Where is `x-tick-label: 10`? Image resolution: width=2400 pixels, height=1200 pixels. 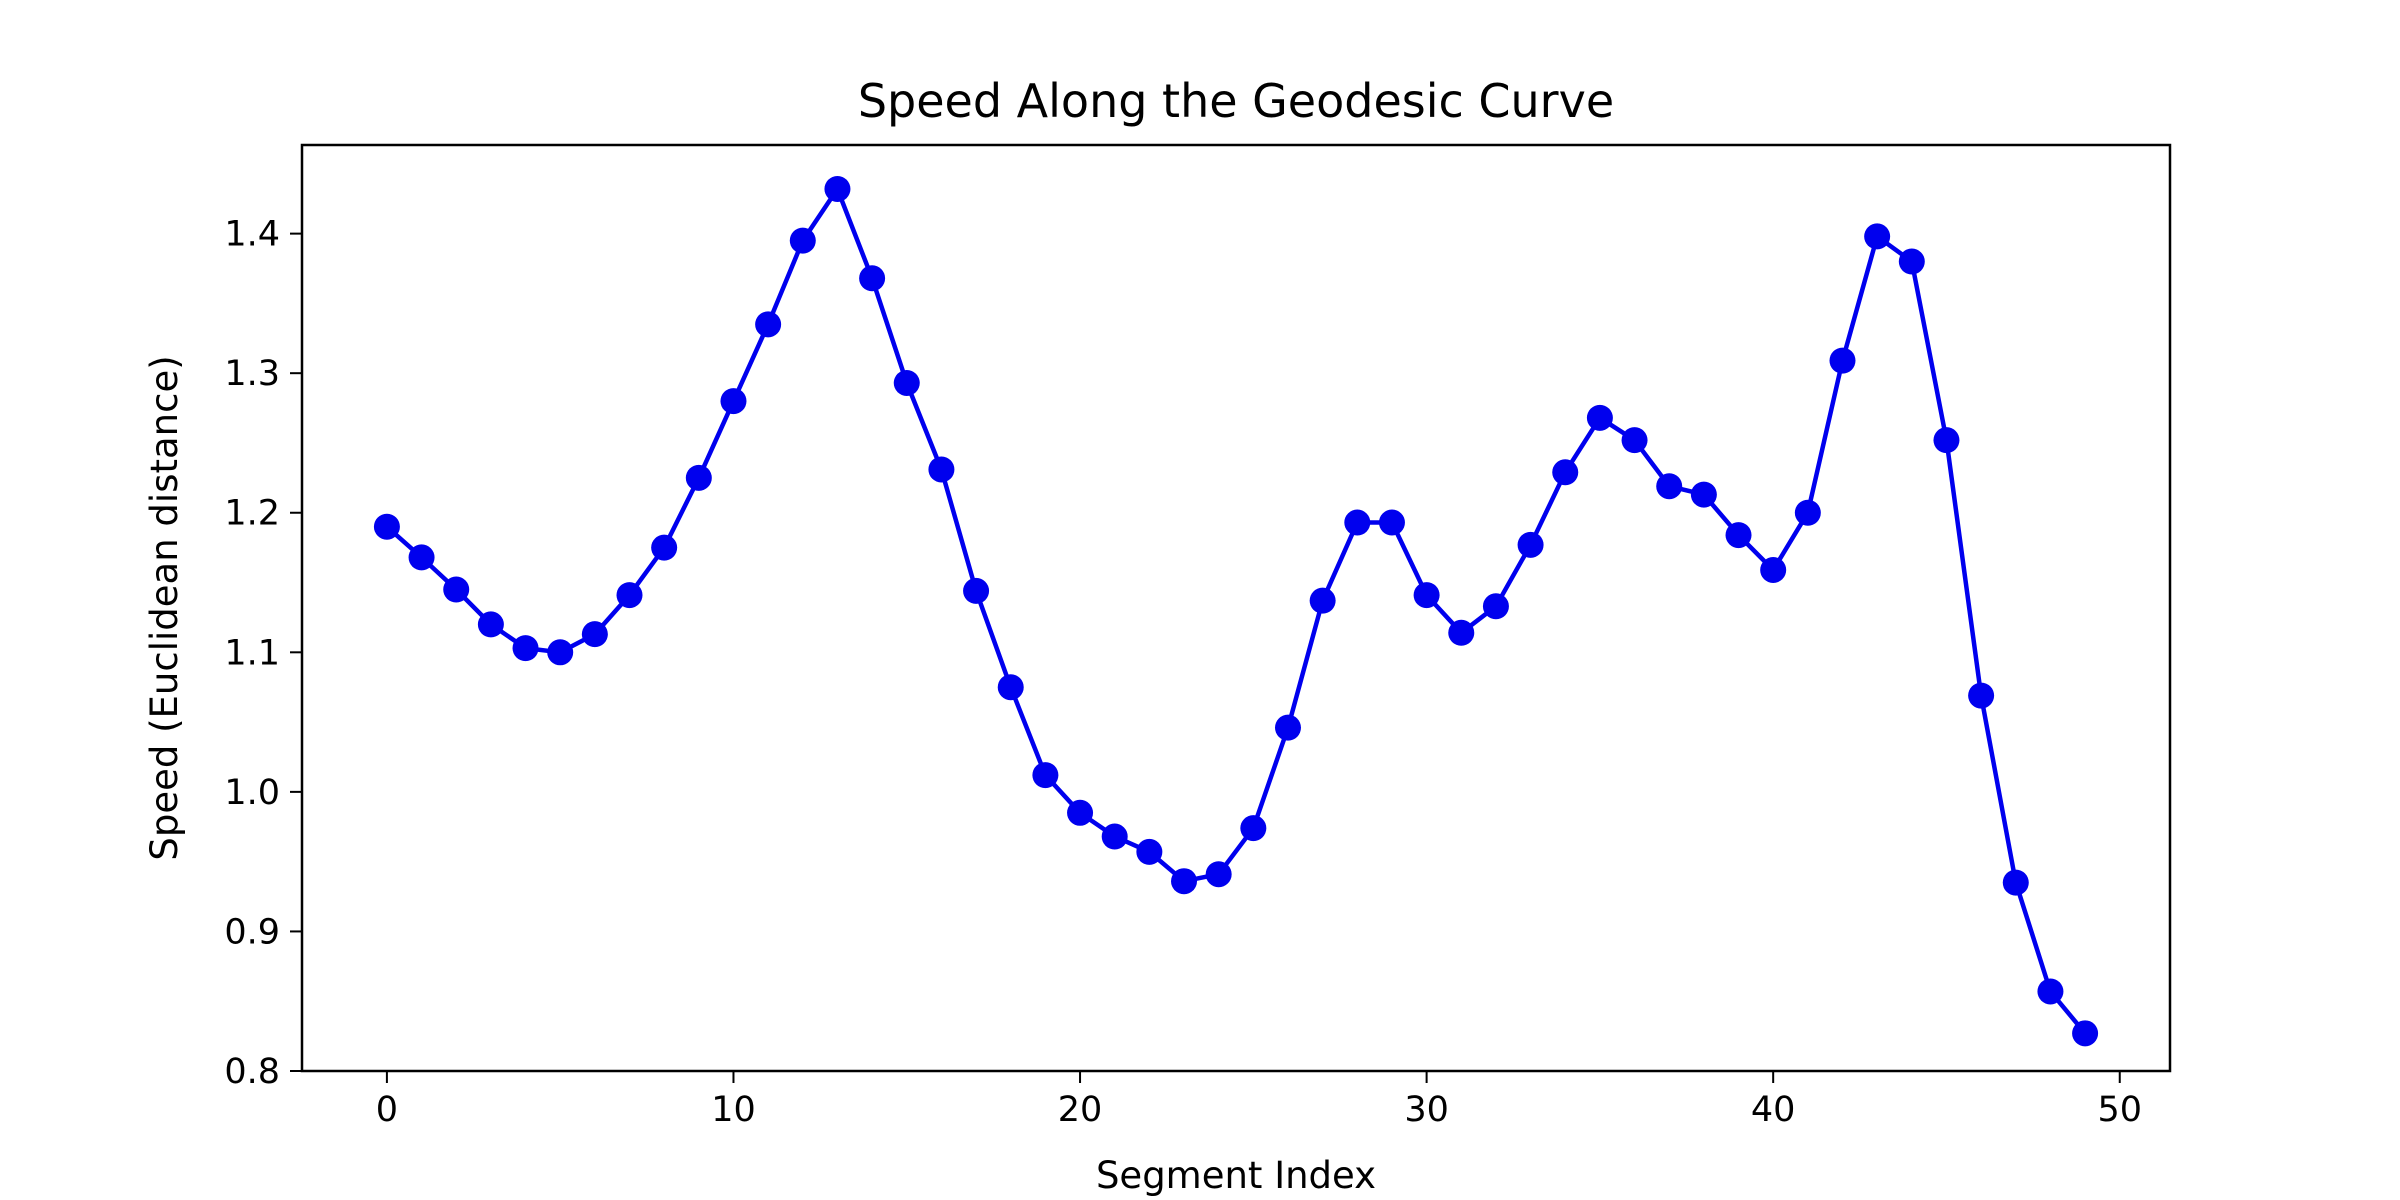 x-tick-label: 10 is located at coordinates (733, 1110).